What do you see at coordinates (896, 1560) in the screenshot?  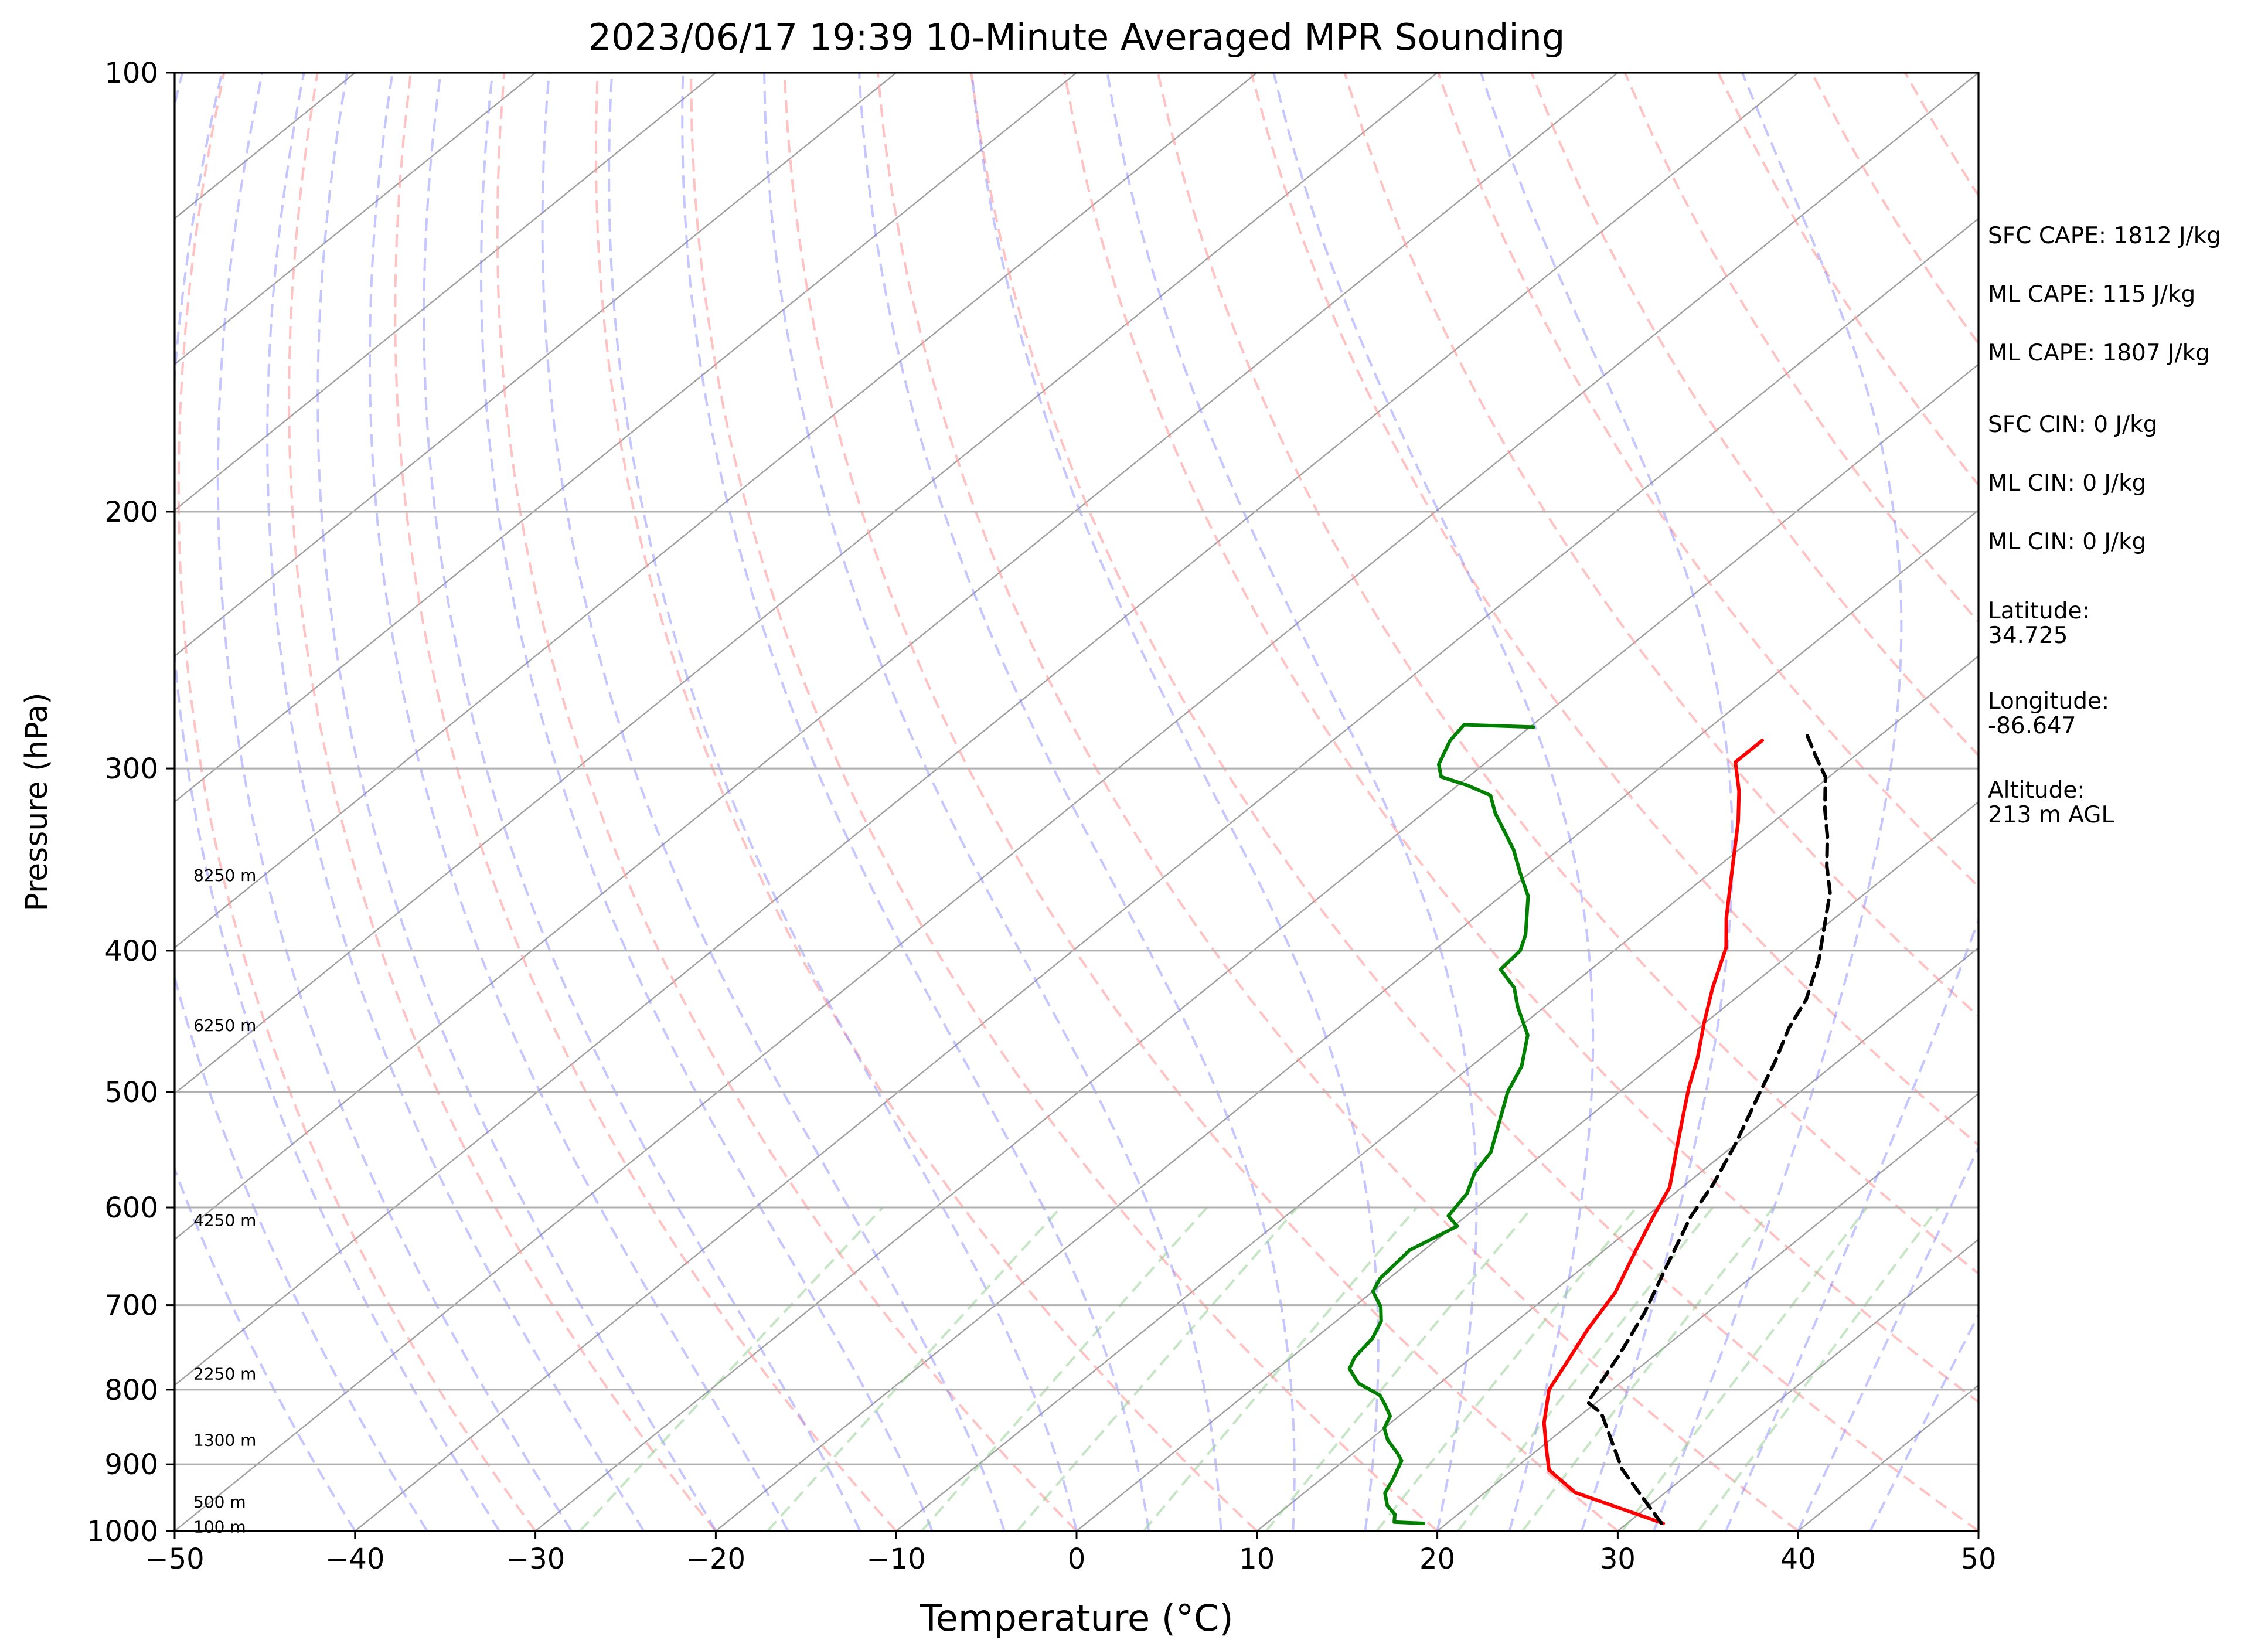 I see `x-tick-label: −10` at bounding box center [896, 1560].